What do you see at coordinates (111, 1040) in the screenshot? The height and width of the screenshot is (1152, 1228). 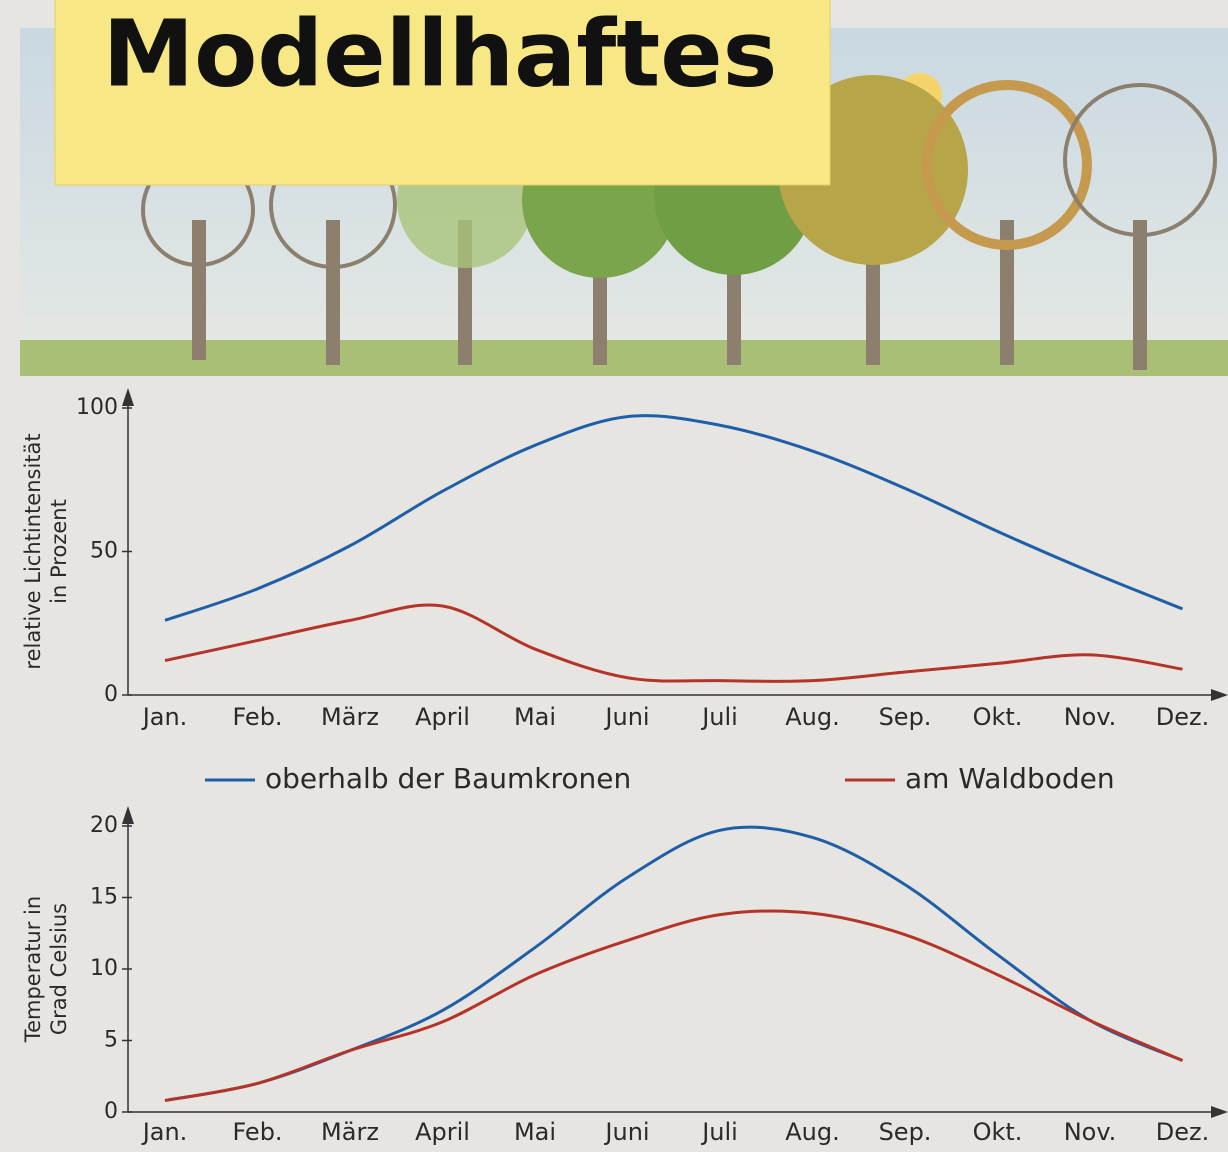 I see `y-tick-label: 5` at bounding box center [111, 1040].